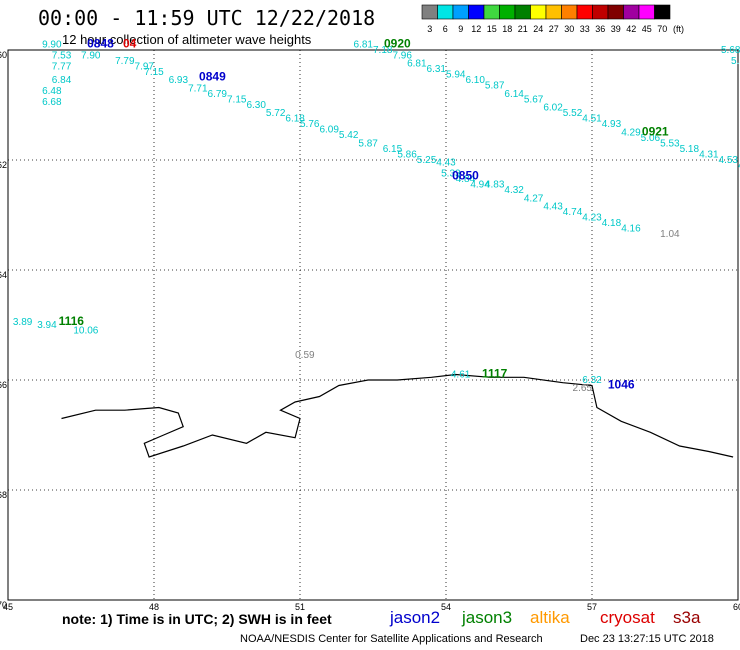 The image size is (740, 650). Describe the element at coordinates (47, 325) in the screenshot. I see `swh-value-label: 3.94` at that location.